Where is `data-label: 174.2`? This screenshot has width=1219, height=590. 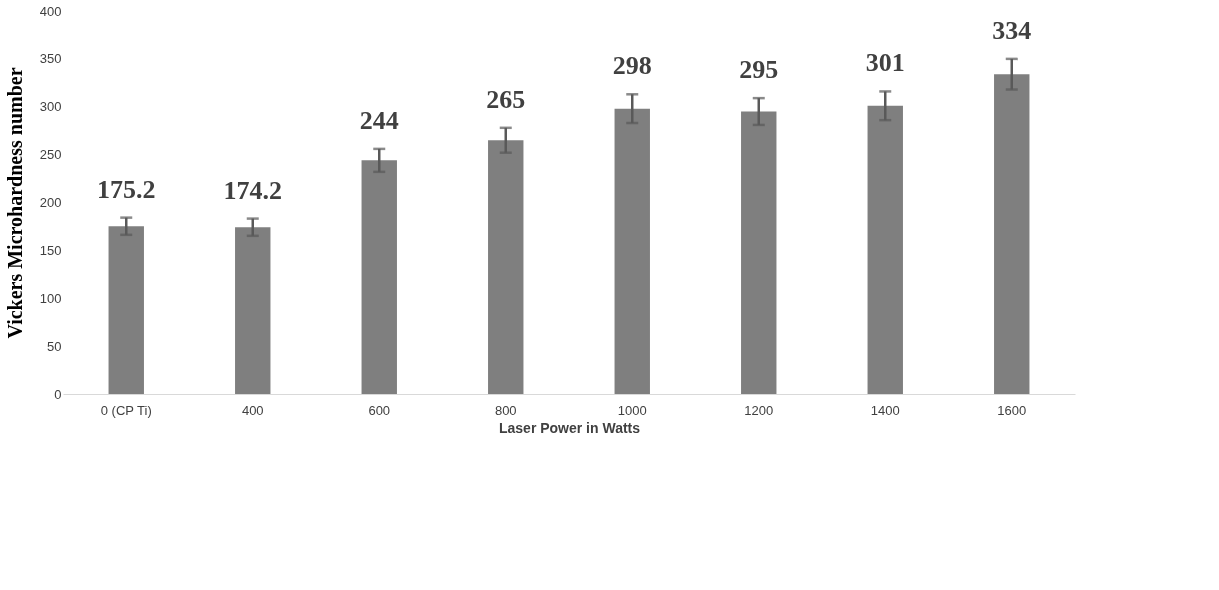 data-label: 174.2 is located at coordinates (252, 190).